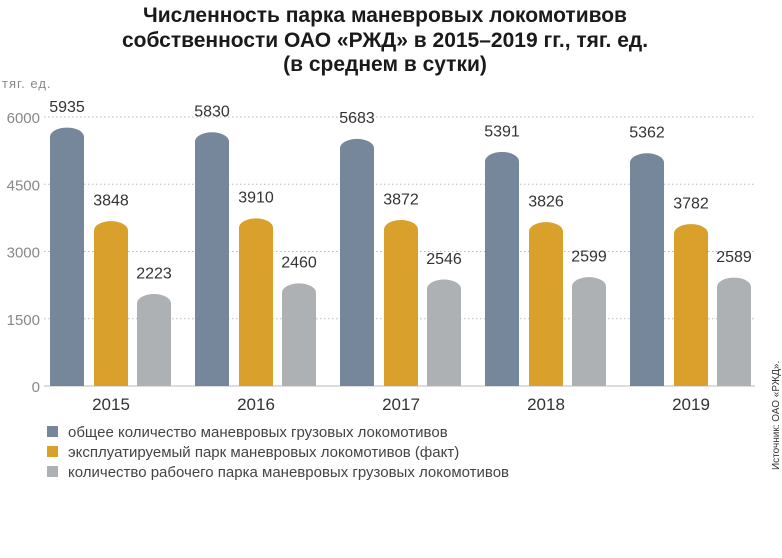 The image size is (782, 558). What do you see at coordinates (23, 253) in the screenshot?
I see `y-tick-label: 3000` at bounding box center [23, 253].